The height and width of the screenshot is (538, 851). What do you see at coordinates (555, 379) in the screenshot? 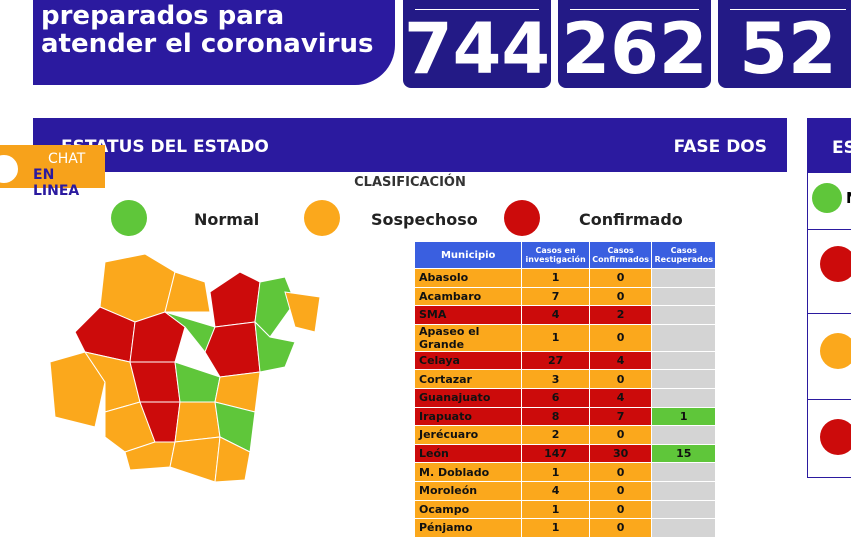
I see `table-cell: 3` at bounding box center [555, 379].